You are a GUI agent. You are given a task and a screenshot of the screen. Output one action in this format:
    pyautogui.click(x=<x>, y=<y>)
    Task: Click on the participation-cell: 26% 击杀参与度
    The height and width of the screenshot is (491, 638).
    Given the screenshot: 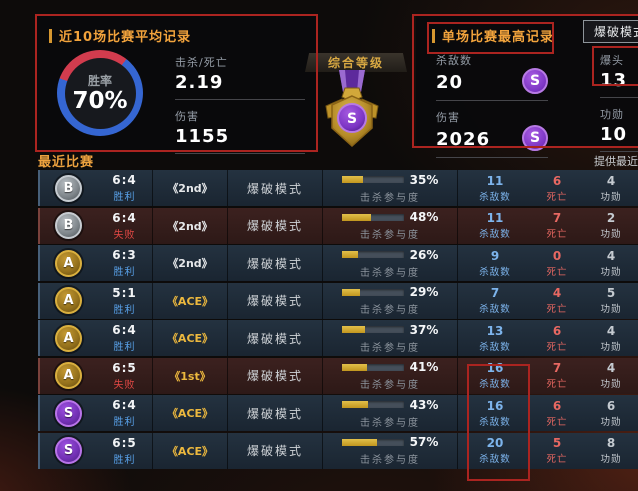 What is the action you would take?
    pyautogui.click(x=389, y=263)
    